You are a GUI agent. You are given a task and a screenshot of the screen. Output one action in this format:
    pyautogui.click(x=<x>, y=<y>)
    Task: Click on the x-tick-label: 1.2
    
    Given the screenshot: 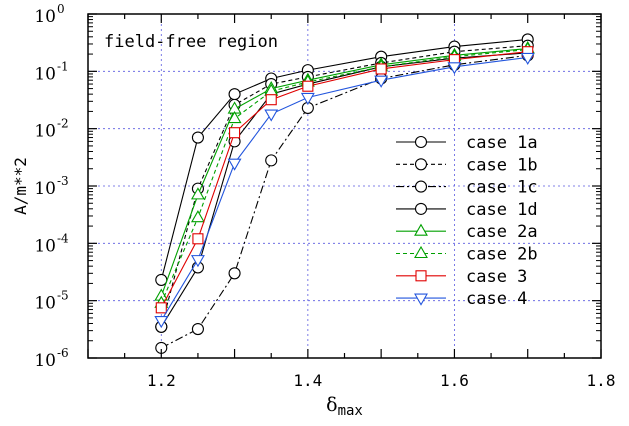 What is the action you would take?
    pyautogui.click(x=161, y=380)
    